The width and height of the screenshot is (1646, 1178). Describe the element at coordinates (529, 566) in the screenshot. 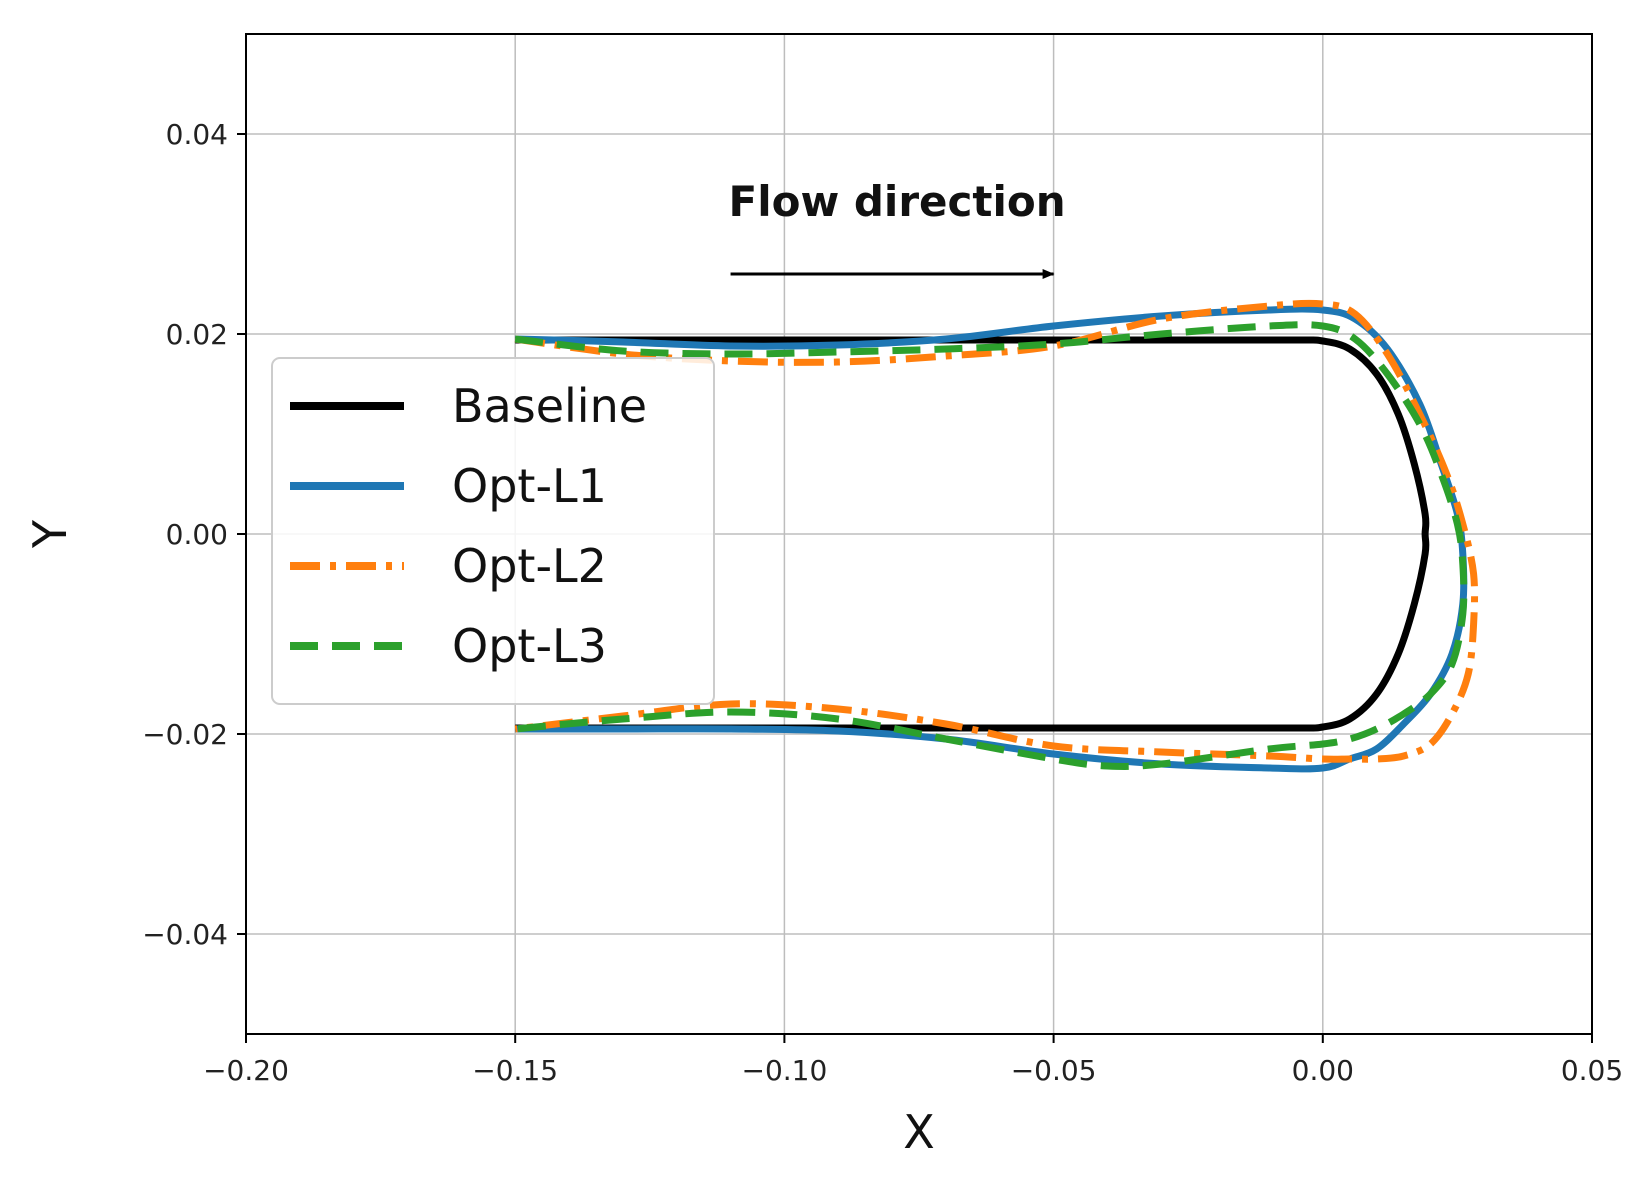

I see `legend-label-opt-l2: Opt-L2` at that location.